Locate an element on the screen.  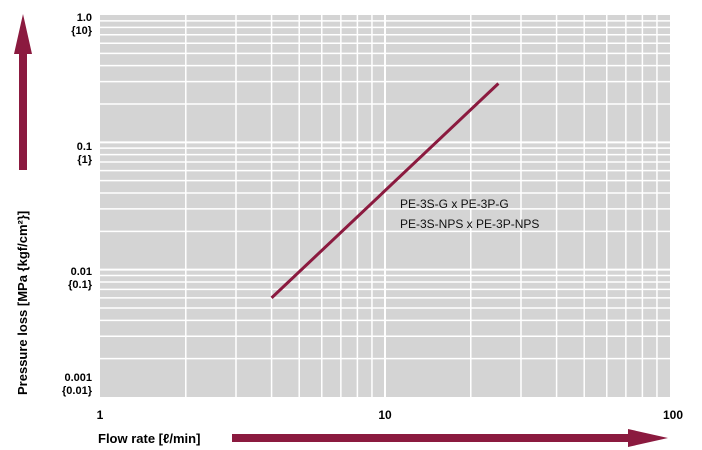
y-tick-sub-0-01: {0.1} is located at coordinates (80, 285).